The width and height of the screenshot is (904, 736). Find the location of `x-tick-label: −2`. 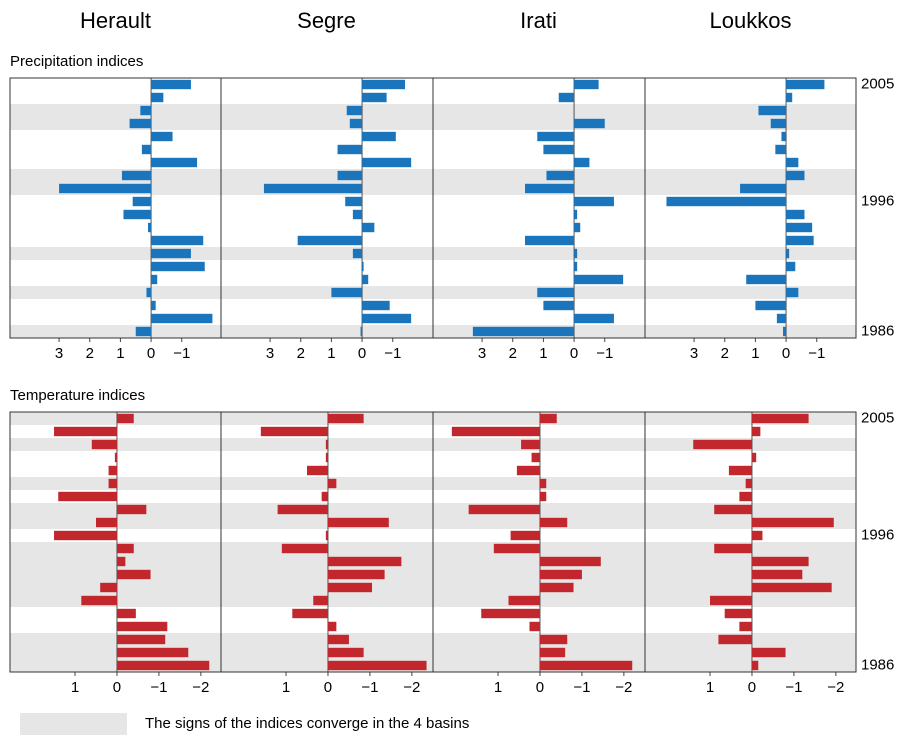

x-tick-label: −2 is located at coordinates (200, 687).